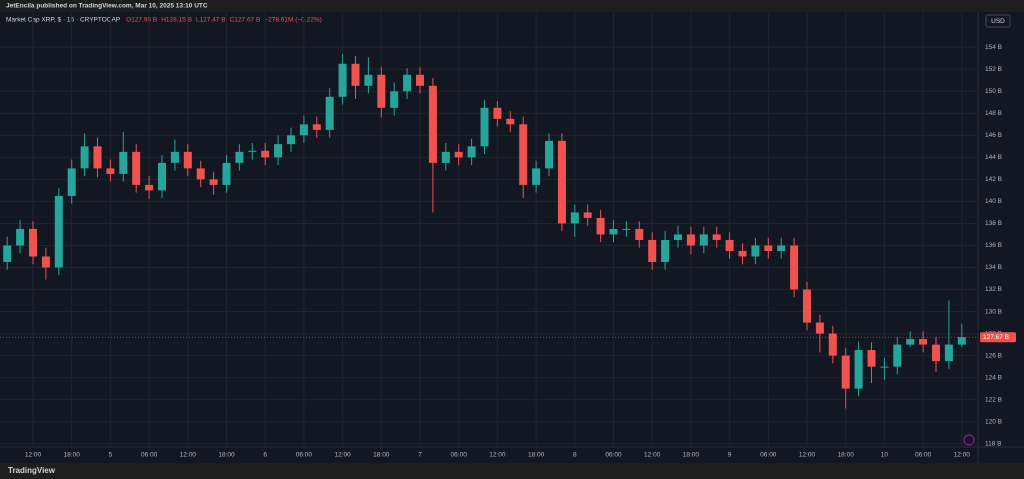  Describe the element at coordinates (993, 289) in the screenshot. I see `y-tick-label: 132 B` at that location.